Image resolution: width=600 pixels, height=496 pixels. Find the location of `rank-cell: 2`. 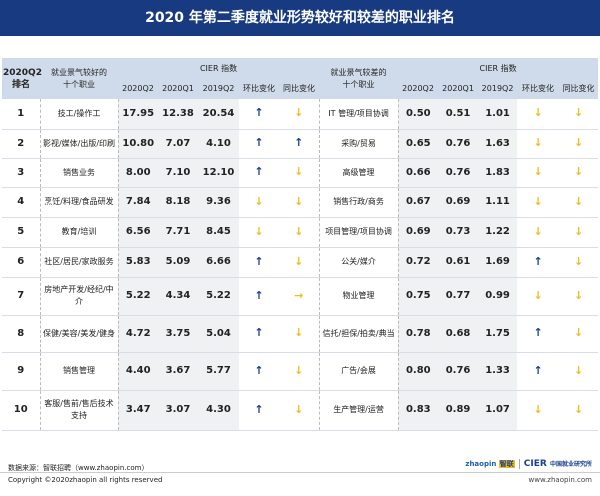

rank-cell: 2 is located at coordinates (21, 144).